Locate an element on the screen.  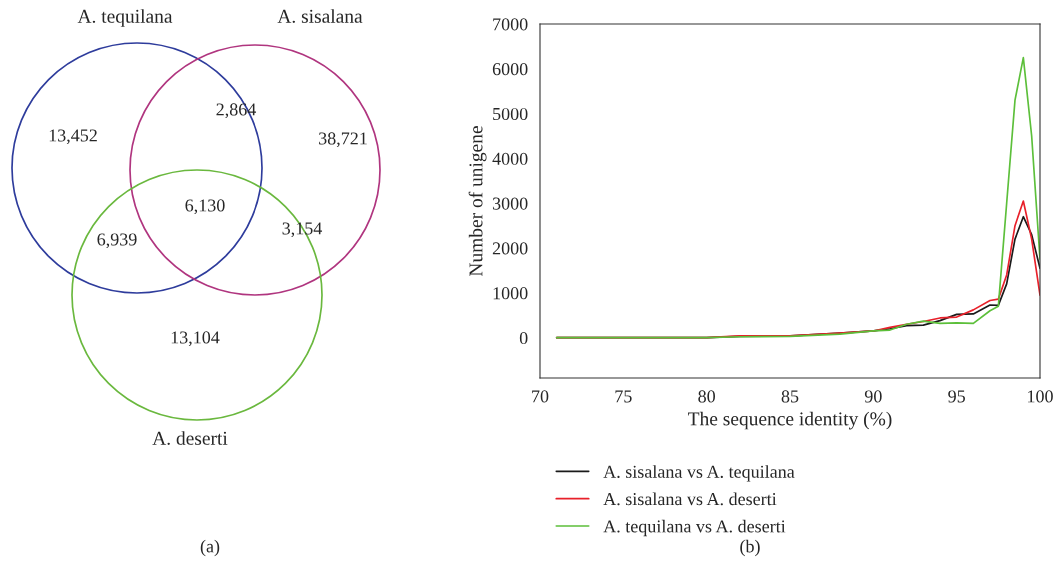
text: 38,721 is located at coordinates (343, 140).